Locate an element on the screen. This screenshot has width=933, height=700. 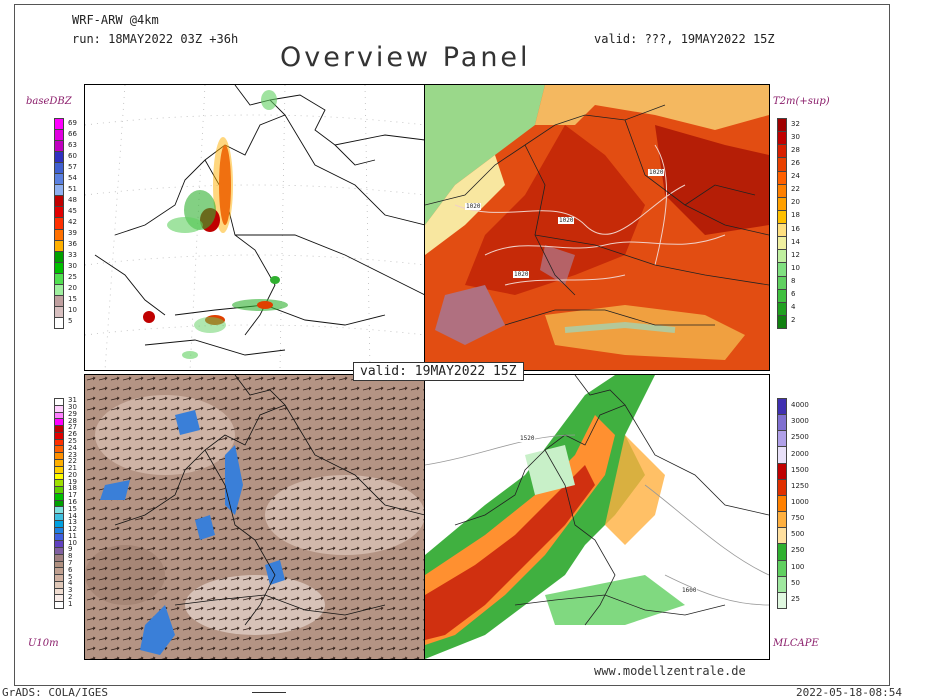
dbz-scale-tick: 66 is located at coordinates (72, 133).